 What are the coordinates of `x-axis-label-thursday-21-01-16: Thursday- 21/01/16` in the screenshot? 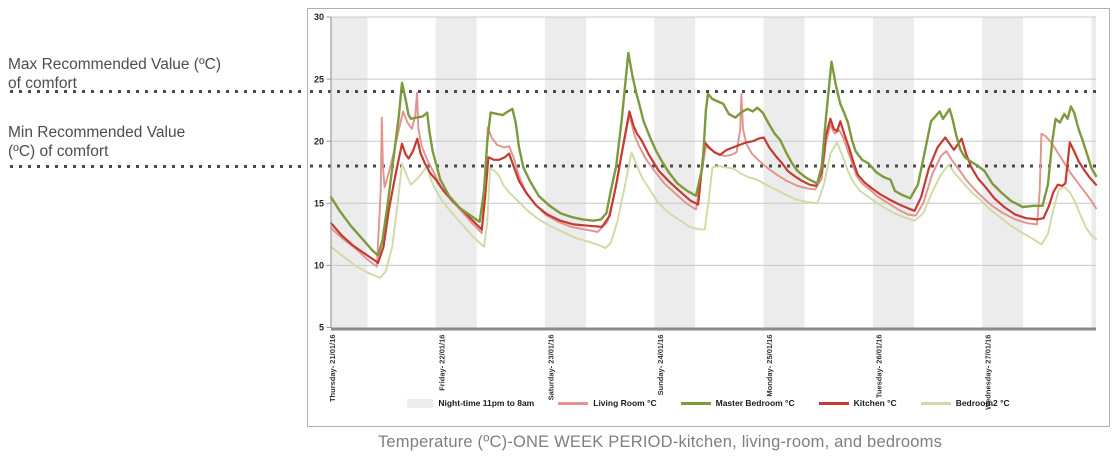 It's located at (332, 369).